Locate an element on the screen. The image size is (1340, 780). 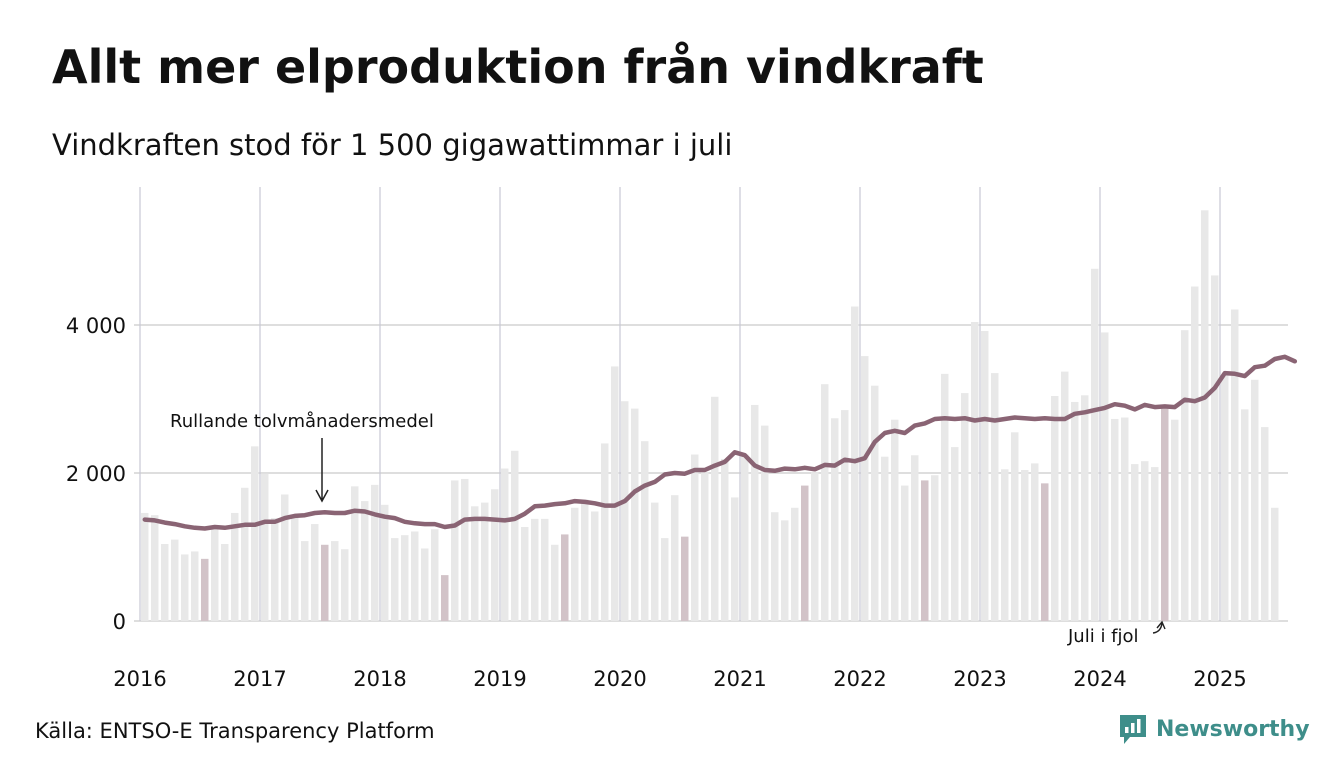
x-tick-label: 2024 is located at coordinates (1099, 679).